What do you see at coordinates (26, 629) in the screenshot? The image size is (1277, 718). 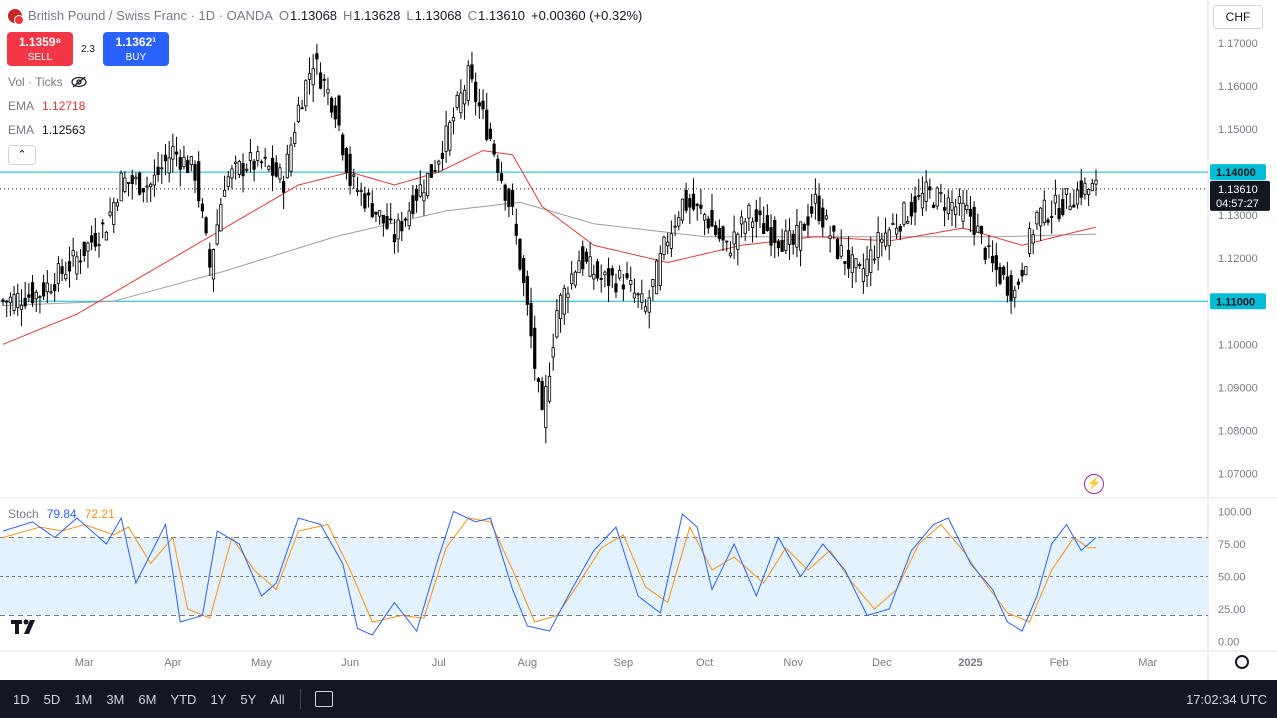 I see `tradingview-logo` at bounding box center [26, 629].